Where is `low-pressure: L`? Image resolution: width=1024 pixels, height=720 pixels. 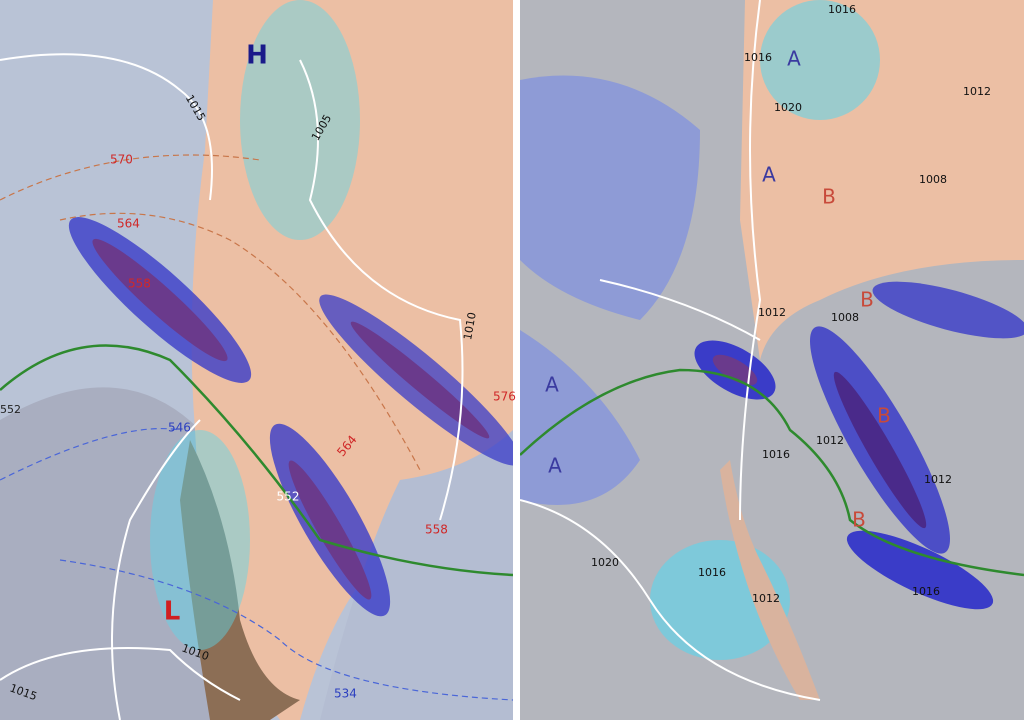
low-pressure: L is located at coordinates (172, 612).